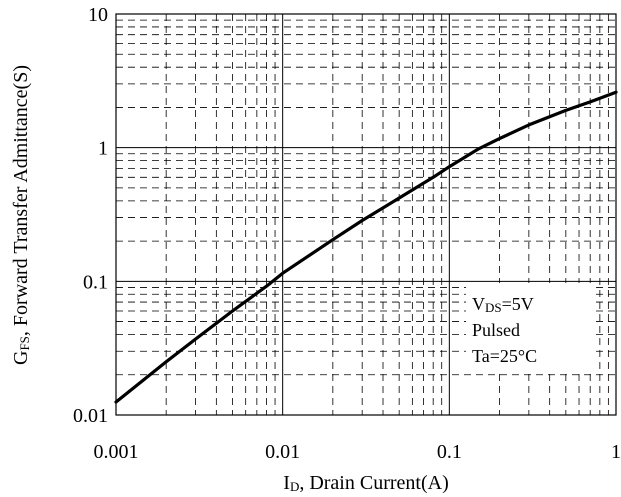 The height and width of the screenshot is (497, 621). Describe the element at coordinates (503, 304) in the screenshot. I see `annotation-text: VDS=5V` at that location.